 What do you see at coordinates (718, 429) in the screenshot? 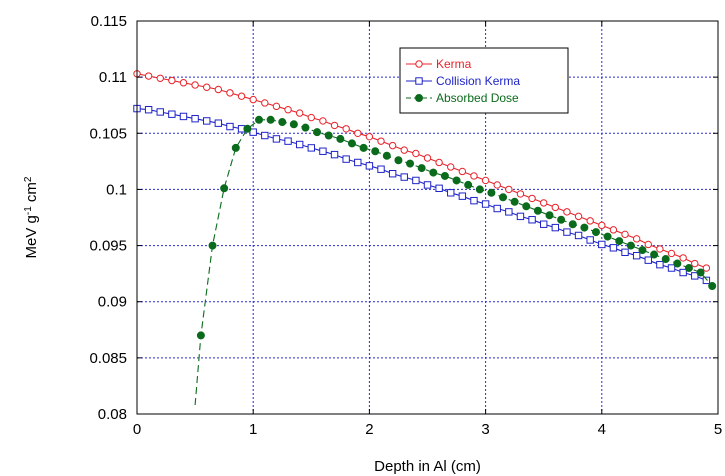
I see `x-tick-label: 5` at bounding box center [718, 429].